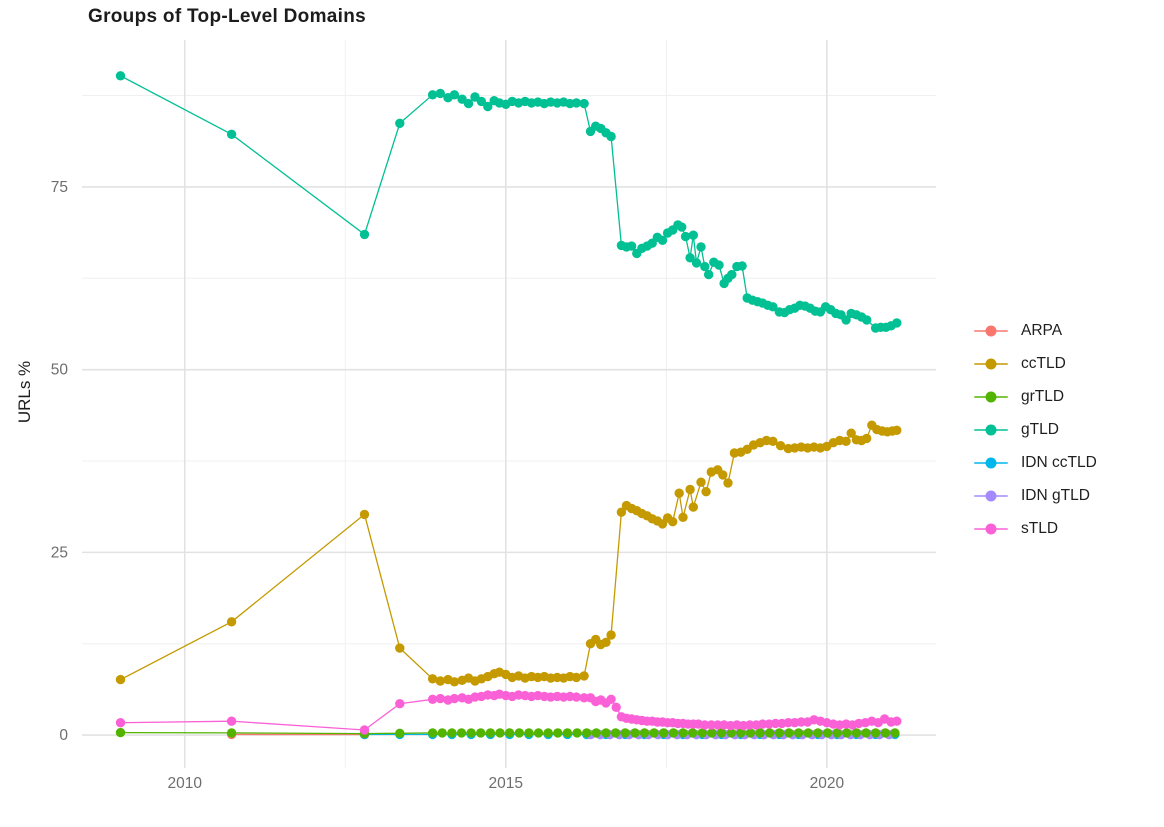 This screenshot has height=827, width=1164. Describe the element at coordinates (1040, 429) in the screenshot. I see `legend-label: gTLD` at that location.